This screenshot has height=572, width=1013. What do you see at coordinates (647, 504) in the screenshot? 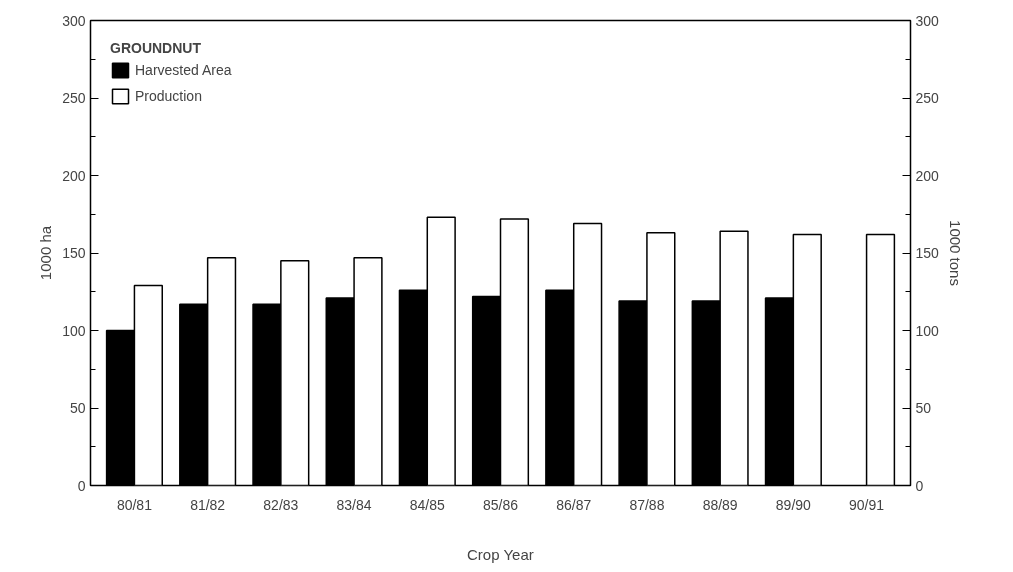
I see `x-tick-label: 87/88` at bounding box center [647, 504].